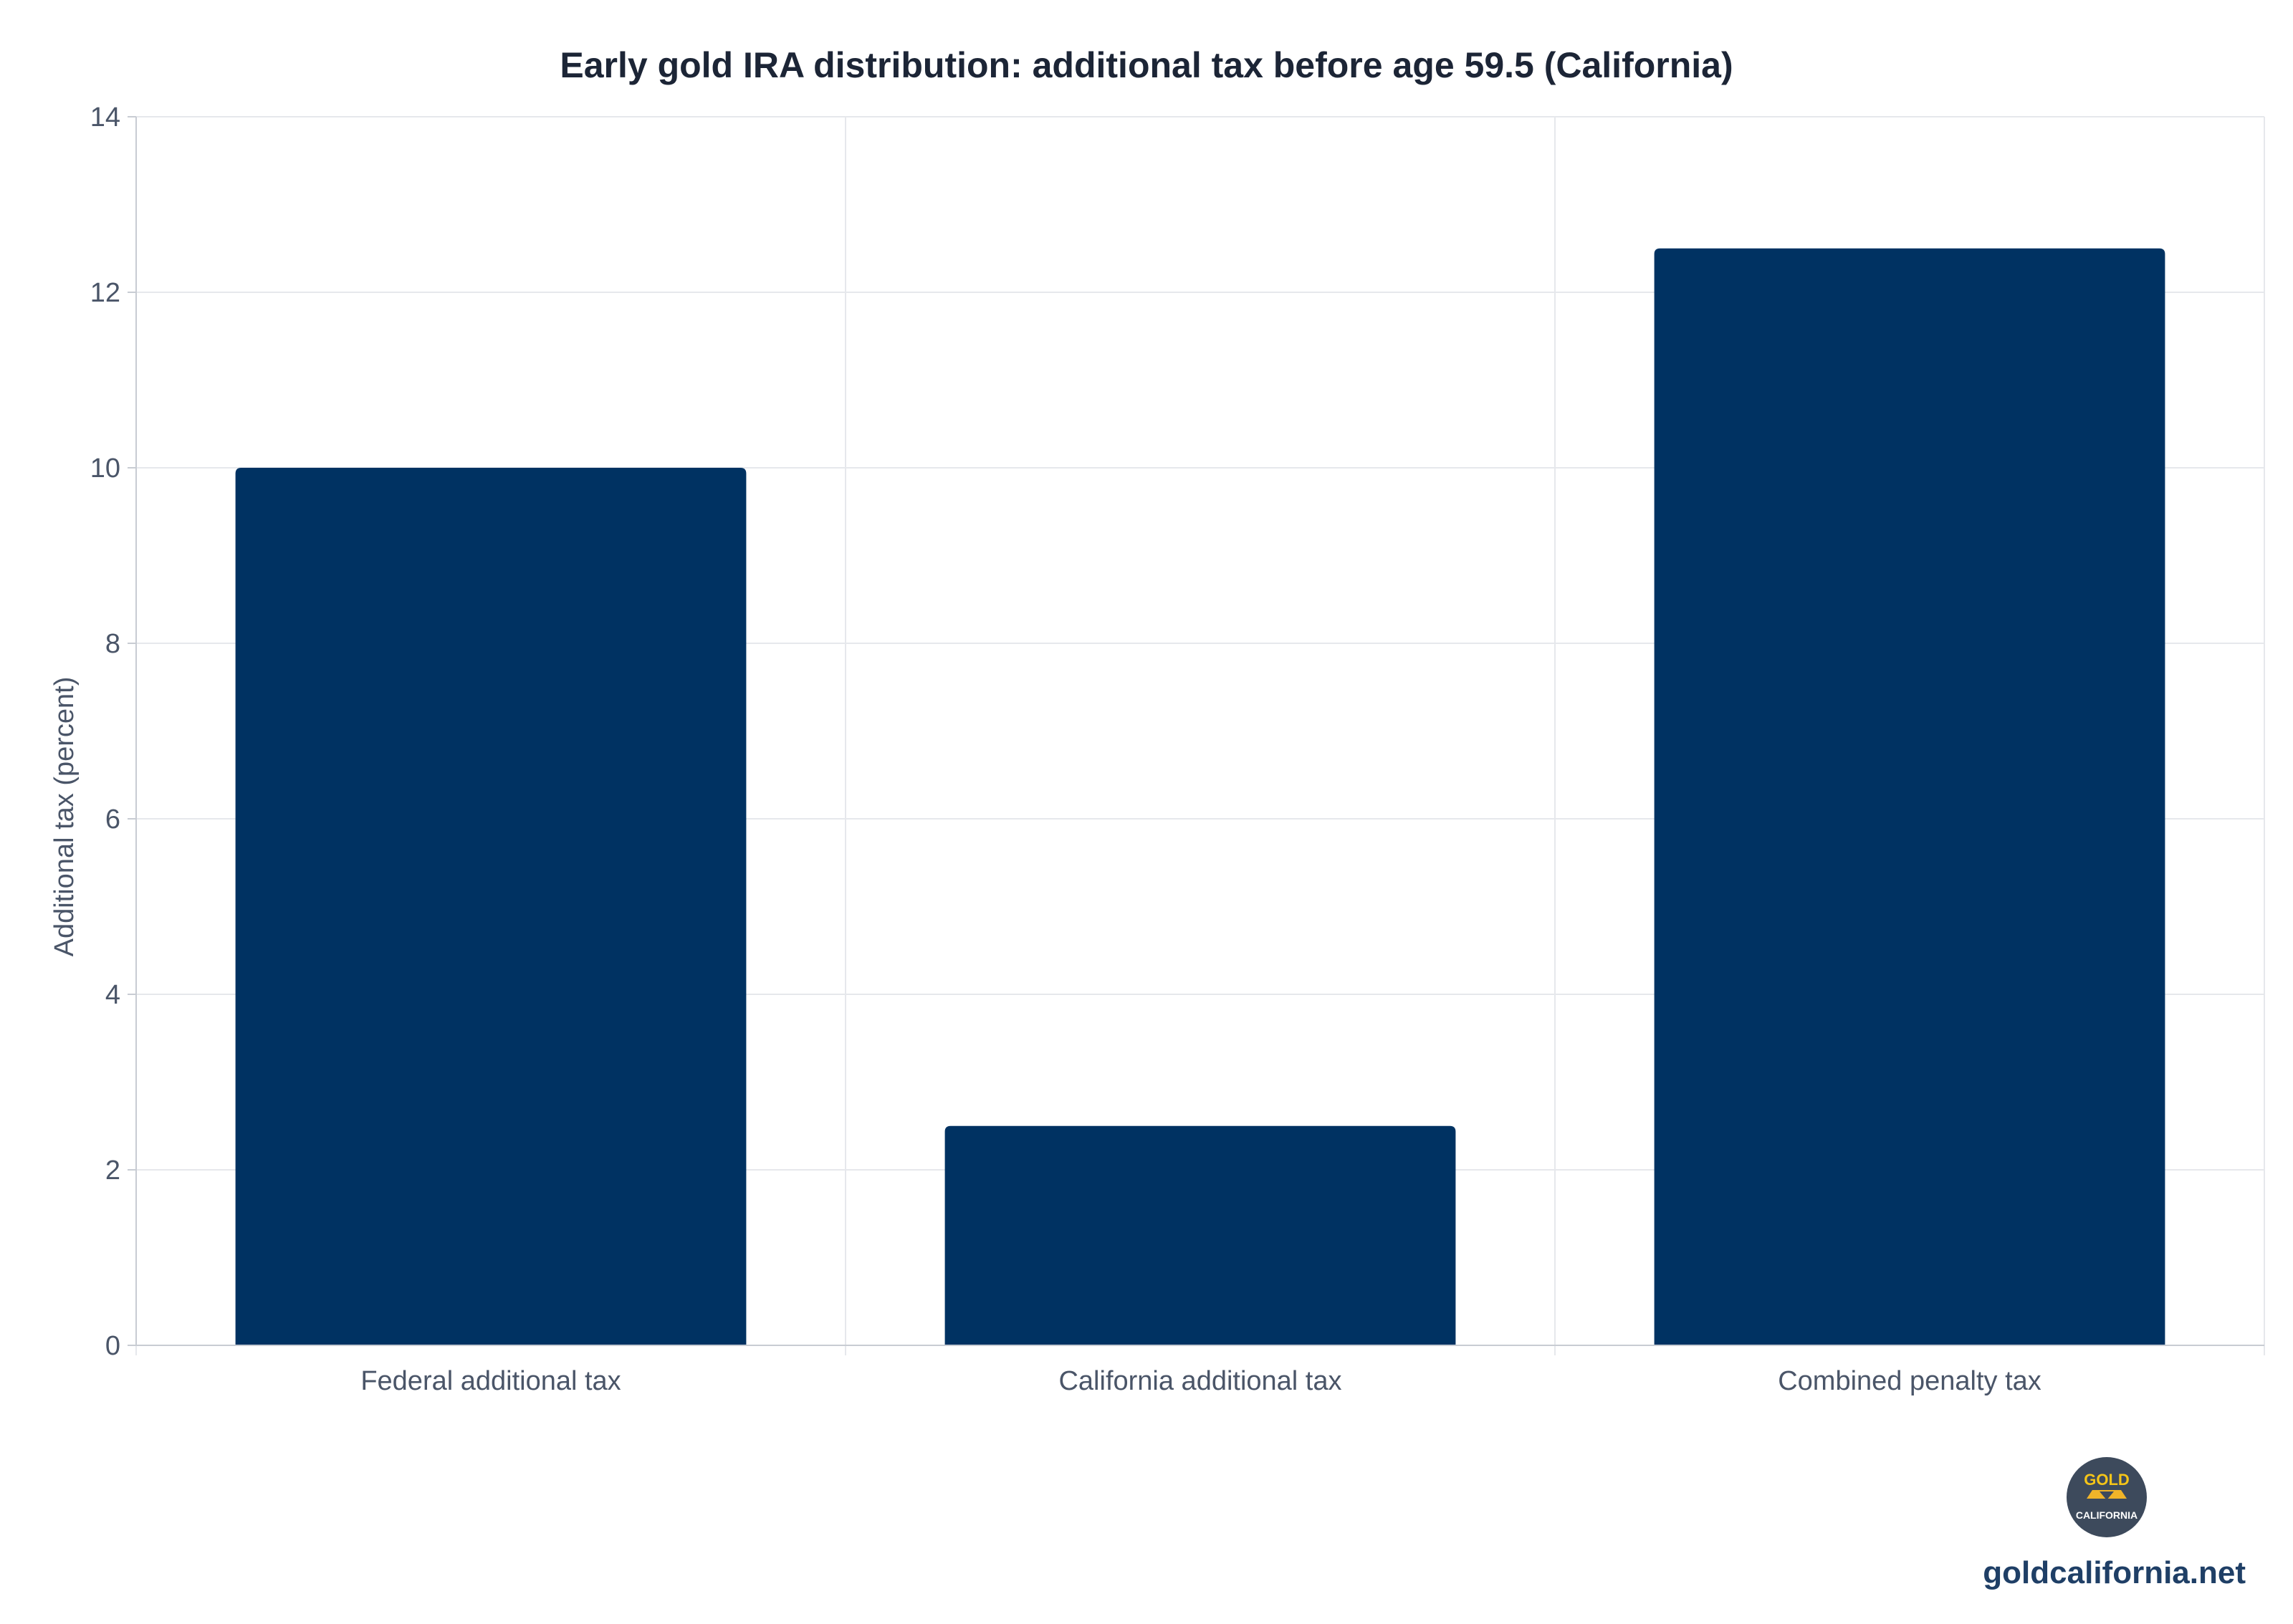  What do you see at coordinates (2107, 1515) in the screenshot?
I see `logo-text-bottom: CALIFORNIA` at bounding box center [2107, 1515].